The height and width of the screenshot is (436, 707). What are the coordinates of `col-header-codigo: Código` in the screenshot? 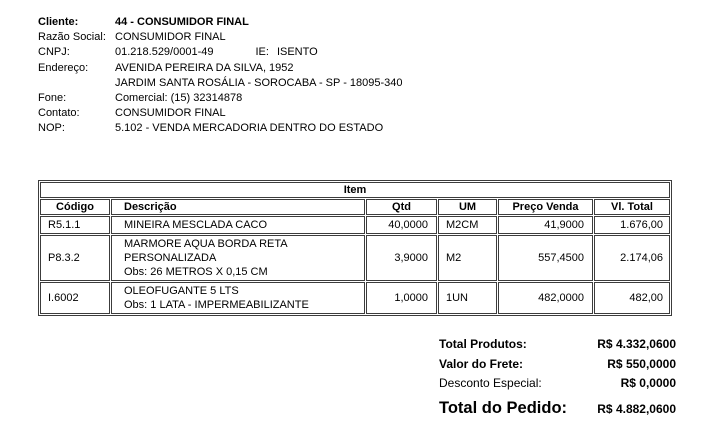 It's located at (75, 207).